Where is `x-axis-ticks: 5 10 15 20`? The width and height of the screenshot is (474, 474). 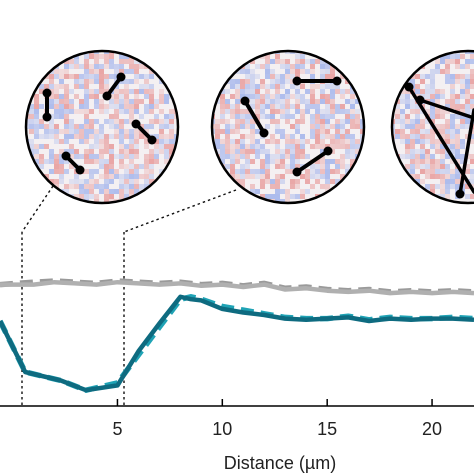 x-axis-ticks: 5 10 15 20 is located at coordinates (277, 419).